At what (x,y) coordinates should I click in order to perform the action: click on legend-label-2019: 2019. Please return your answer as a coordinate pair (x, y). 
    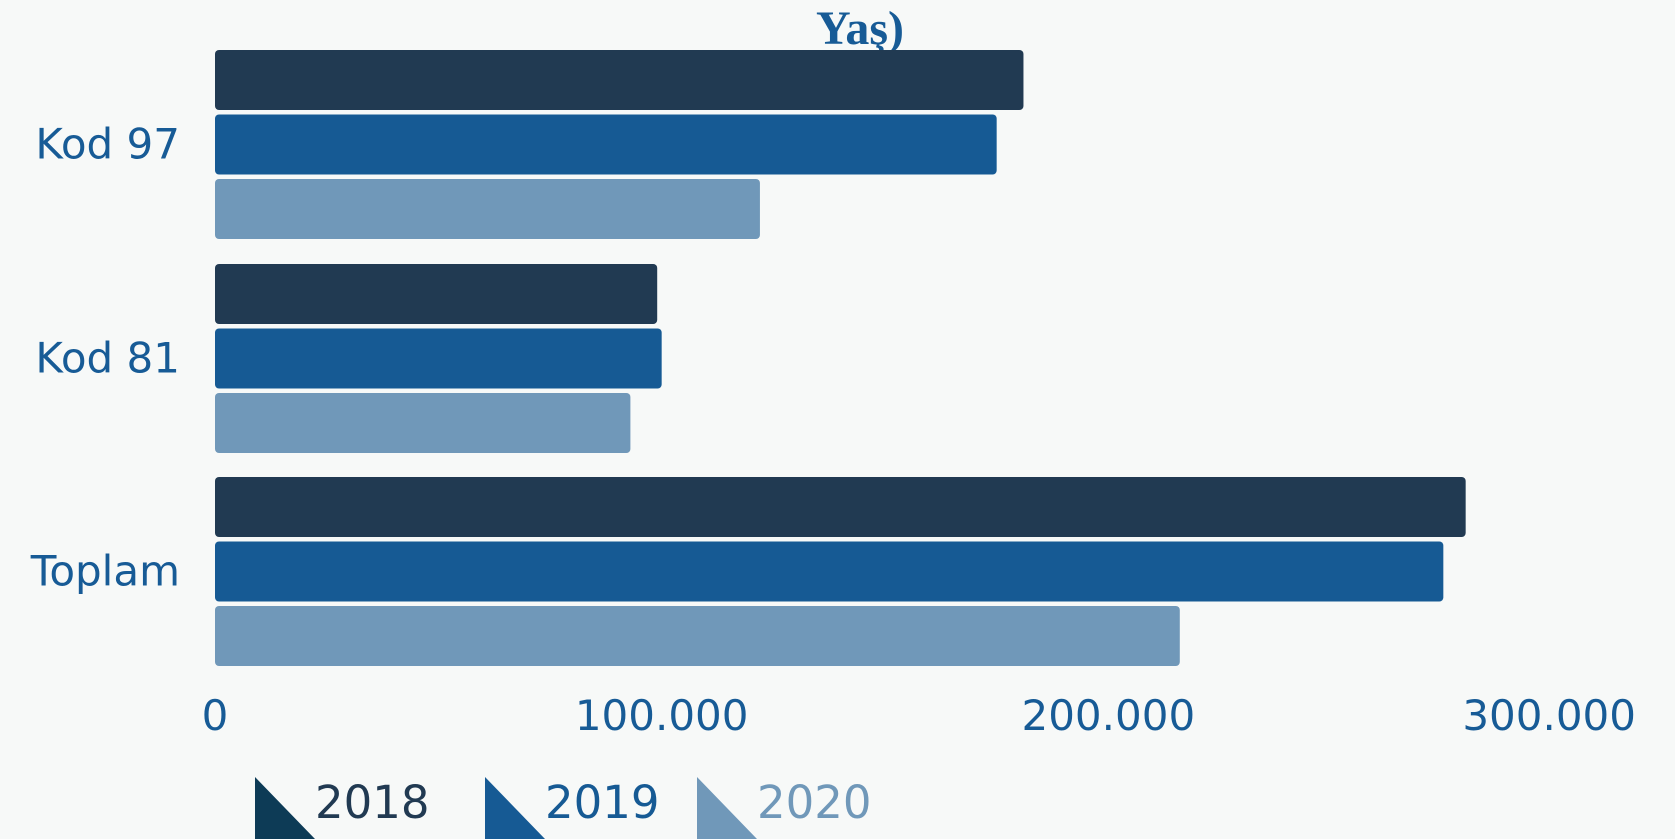
    Looking at the image, I should click on (602, 802).